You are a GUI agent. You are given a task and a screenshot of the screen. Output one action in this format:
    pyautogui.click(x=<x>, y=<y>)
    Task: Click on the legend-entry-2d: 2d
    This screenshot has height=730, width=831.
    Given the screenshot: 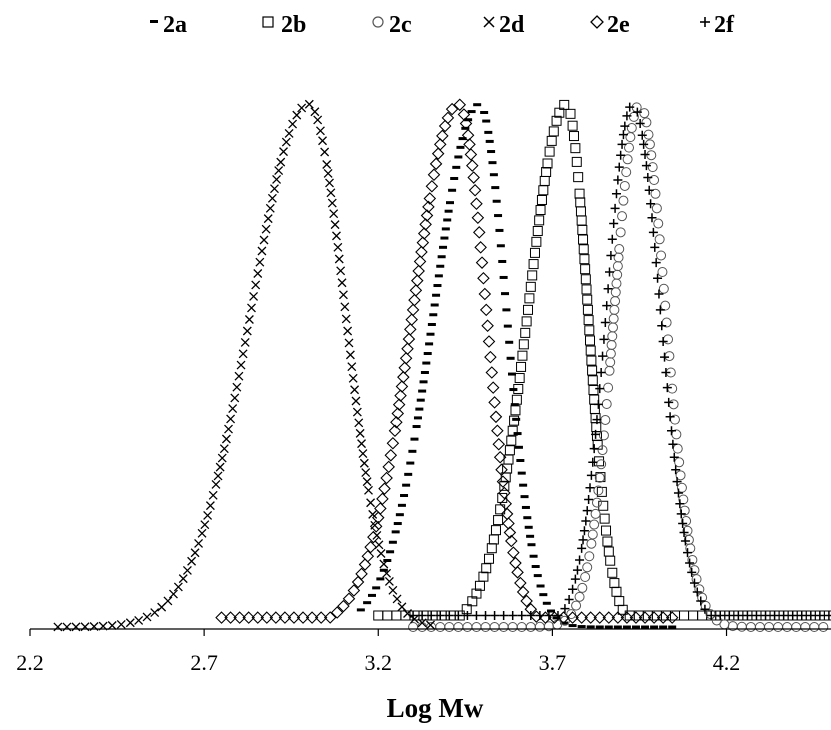 What is the action you would take?
    pyautogui.click(x=504, y=25)
    